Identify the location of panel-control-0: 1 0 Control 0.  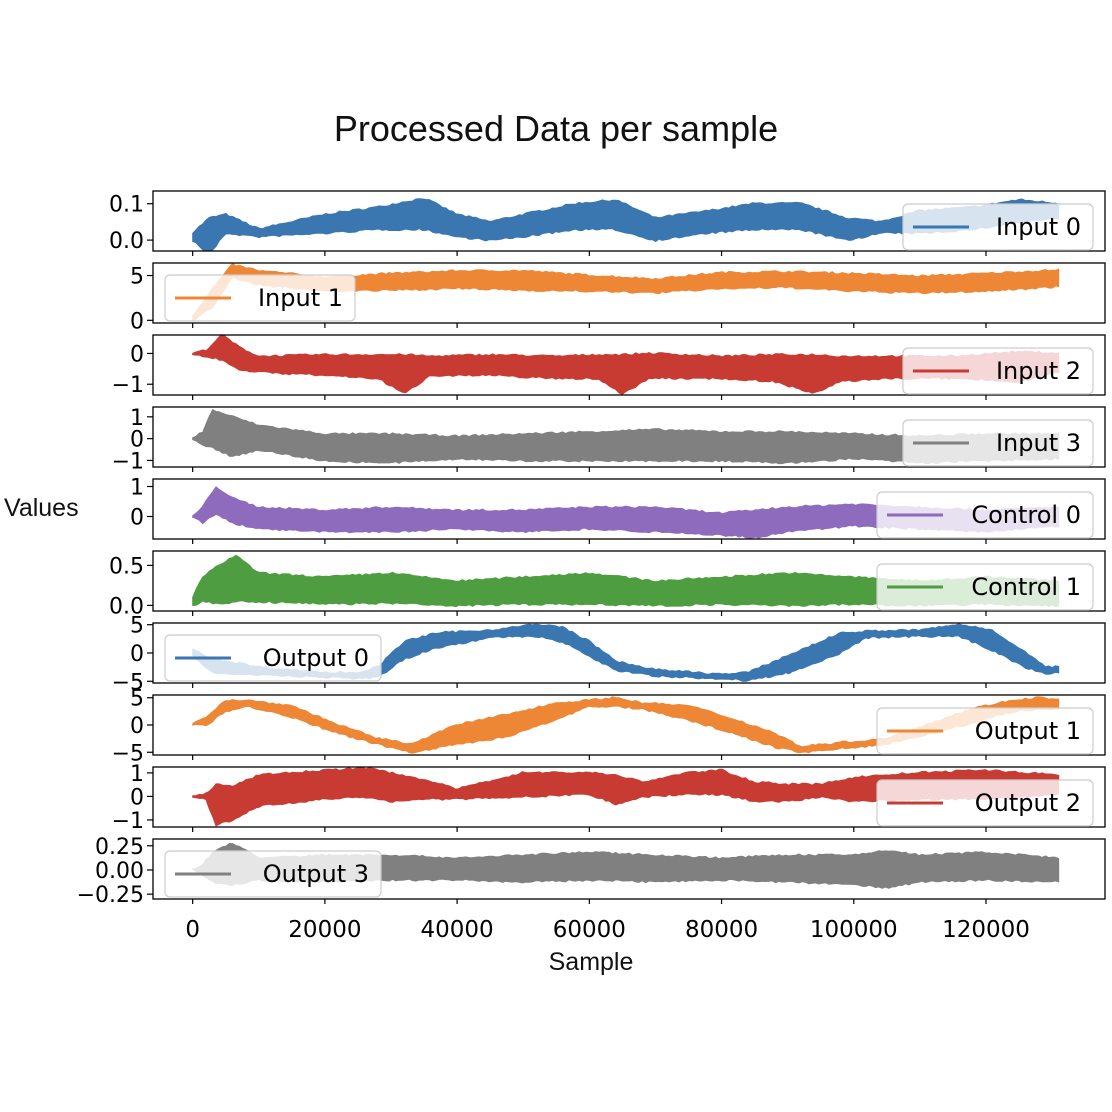
(618, 510).